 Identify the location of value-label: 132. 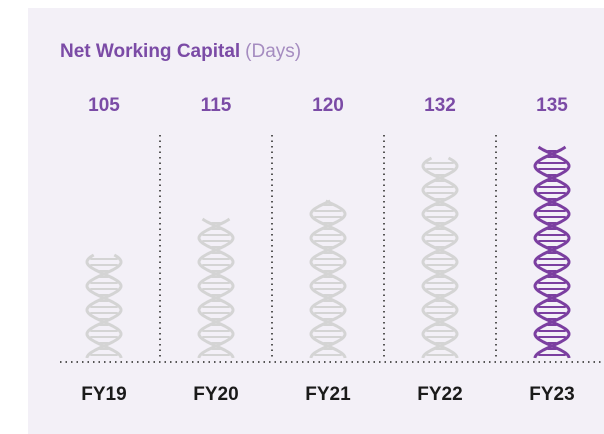
(440, 105).